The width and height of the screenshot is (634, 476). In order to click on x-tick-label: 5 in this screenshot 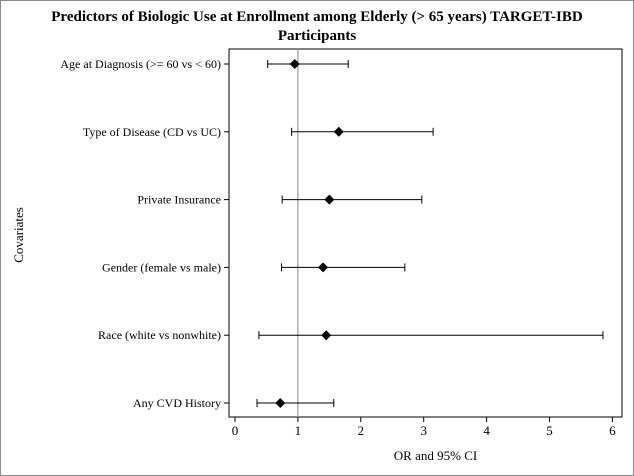, I will do `click(549, 430)`.